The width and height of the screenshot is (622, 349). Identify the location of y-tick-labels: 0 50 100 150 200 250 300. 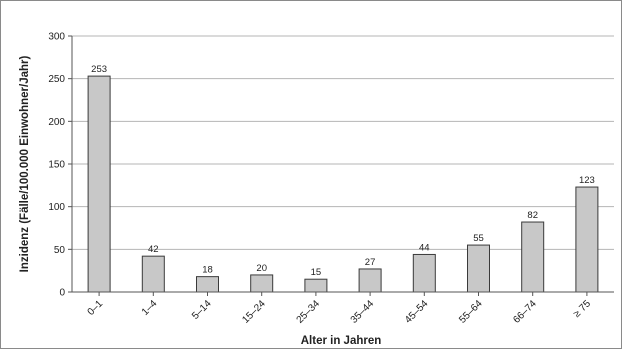
(56, 165).